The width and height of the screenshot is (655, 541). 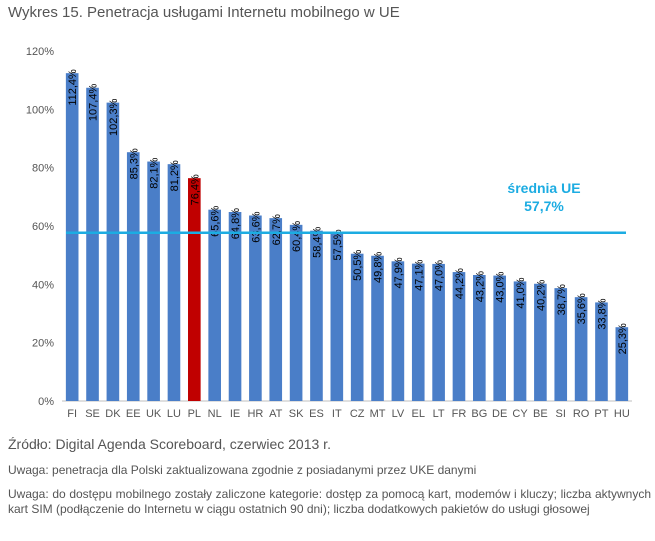 I want to click on x-tick-label: EE, so click(x=133, y=414).